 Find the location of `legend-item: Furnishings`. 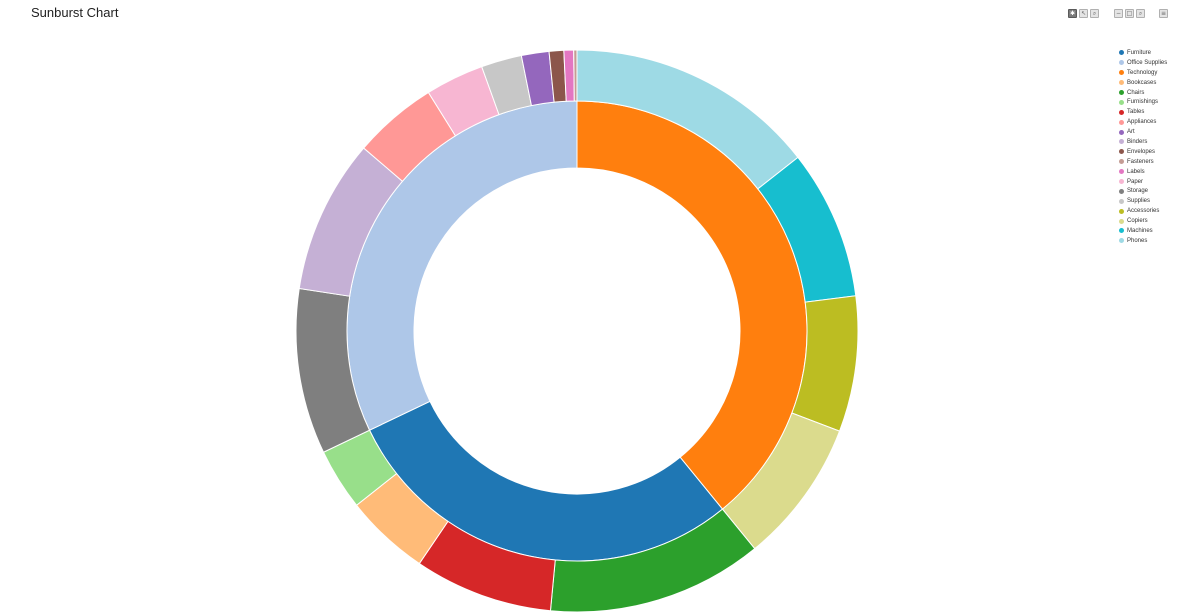

legend-item: Furnishings is located at coordinates (1143, 102).